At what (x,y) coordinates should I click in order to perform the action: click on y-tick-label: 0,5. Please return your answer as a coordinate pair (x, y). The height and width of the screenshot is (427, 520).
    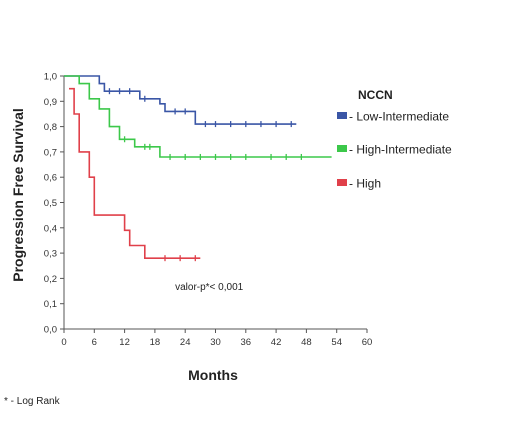
    Looking at the image, I should click on (50, 203).